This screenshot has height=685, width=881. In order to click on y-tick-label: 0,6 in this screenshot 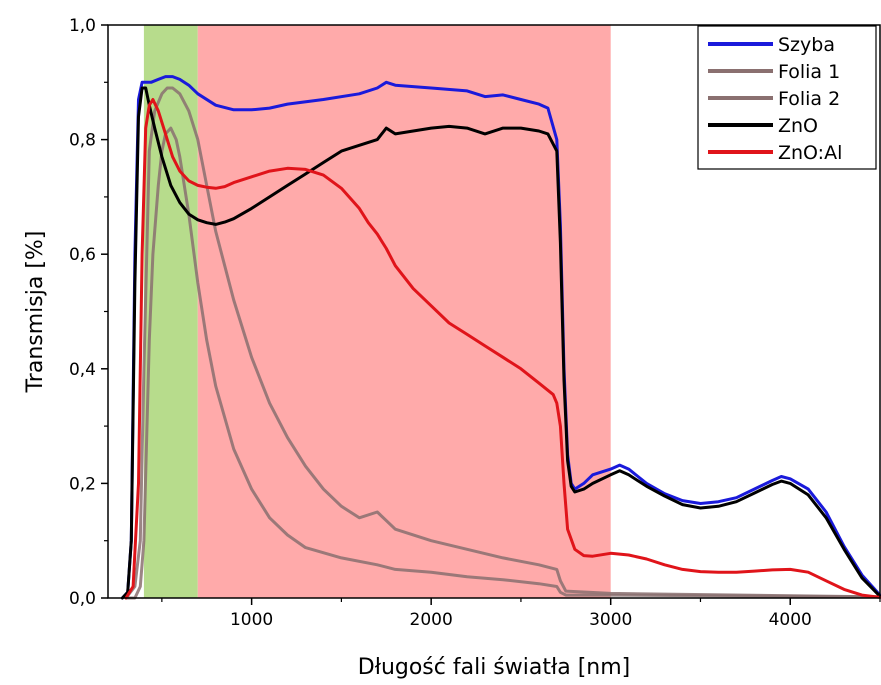, I will do `click(82, 255)`.